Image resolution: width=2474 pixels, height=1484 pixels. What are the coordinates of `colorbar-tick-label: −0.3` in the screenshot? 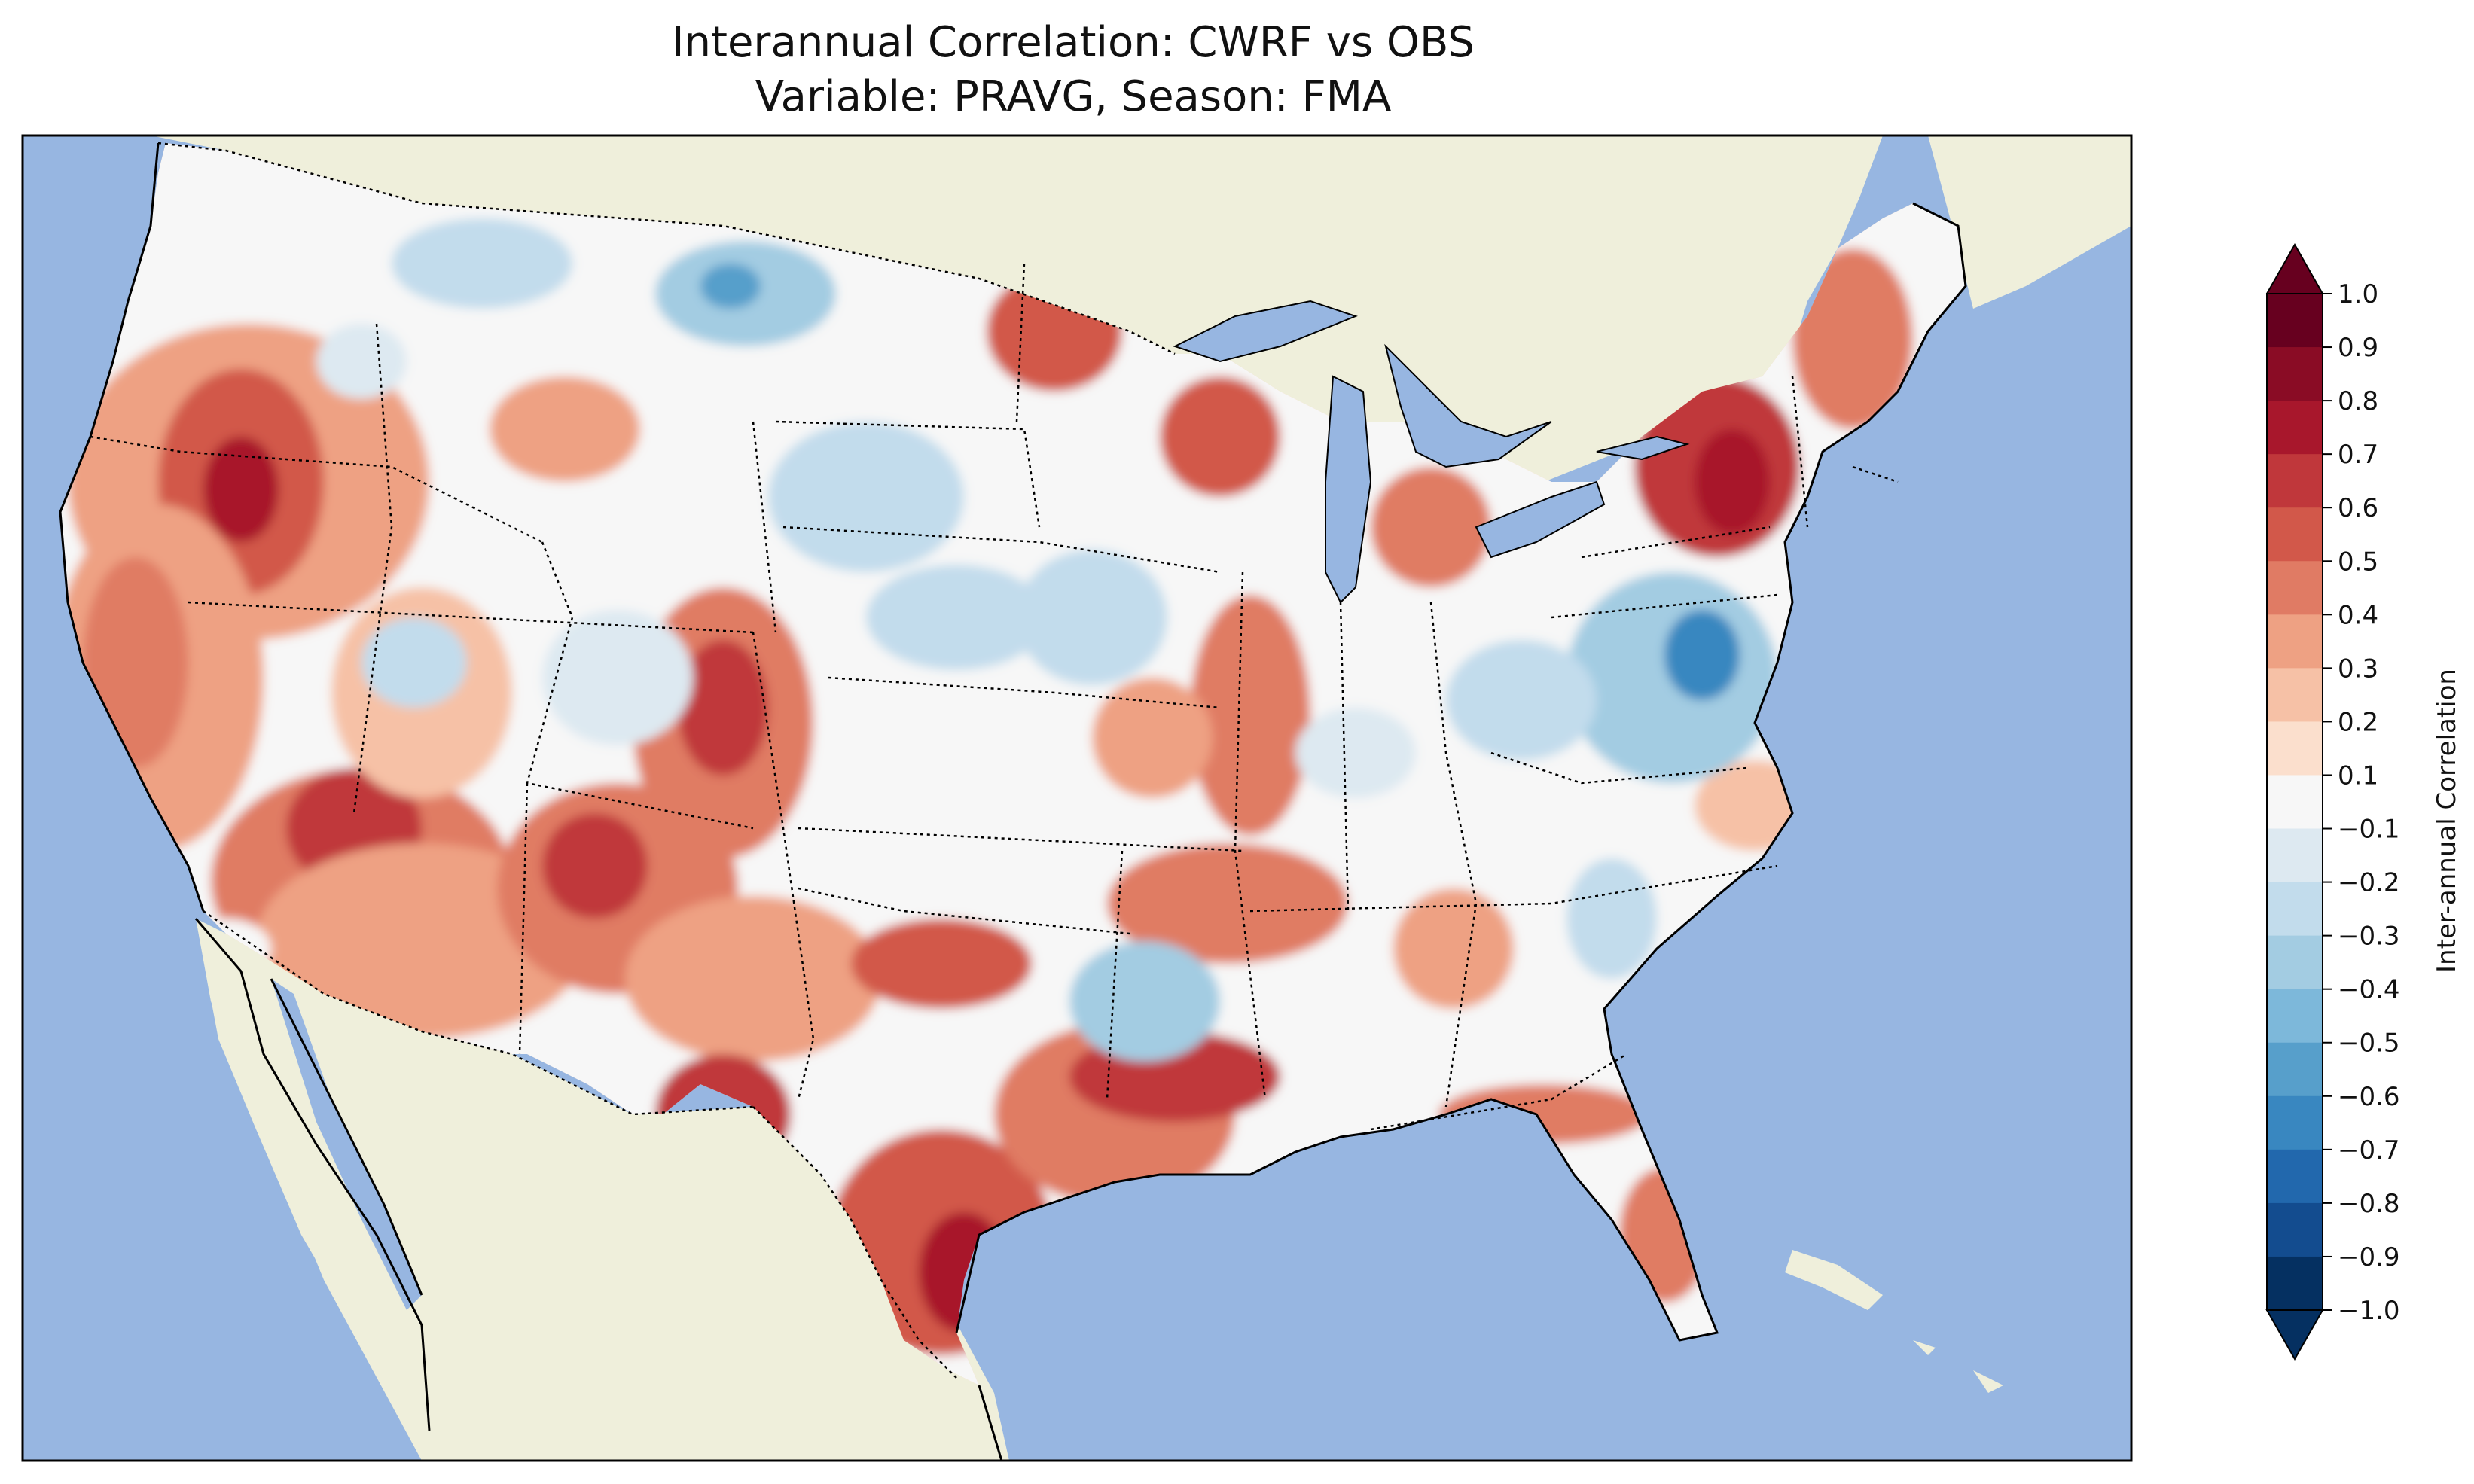 It's located at (2369, 937).